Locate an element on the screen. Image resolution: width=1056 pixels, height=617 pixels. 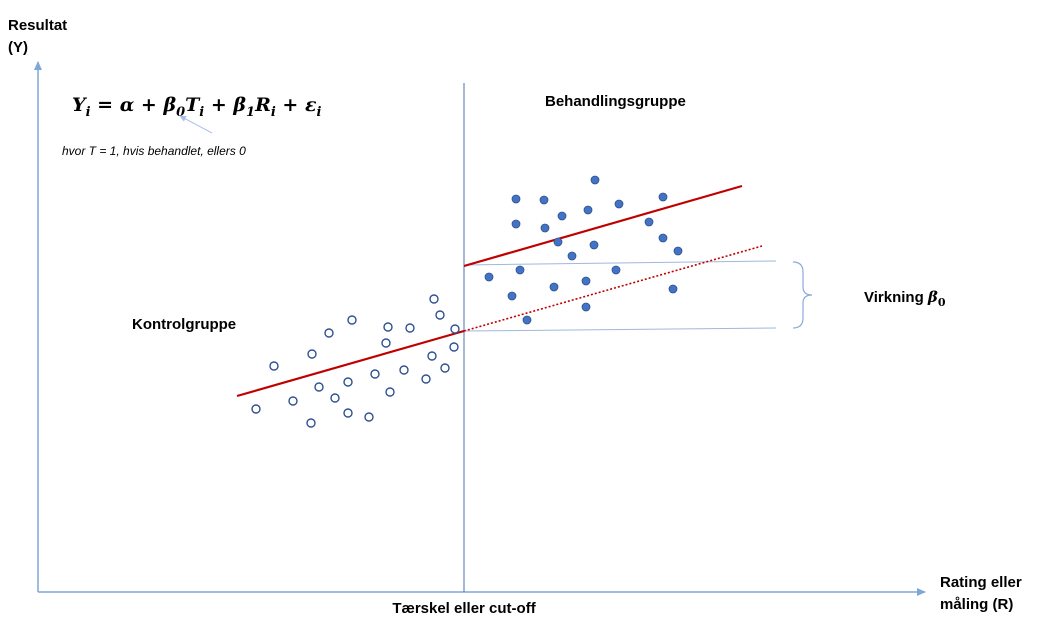
control-points is located at coordinates (355, 361).